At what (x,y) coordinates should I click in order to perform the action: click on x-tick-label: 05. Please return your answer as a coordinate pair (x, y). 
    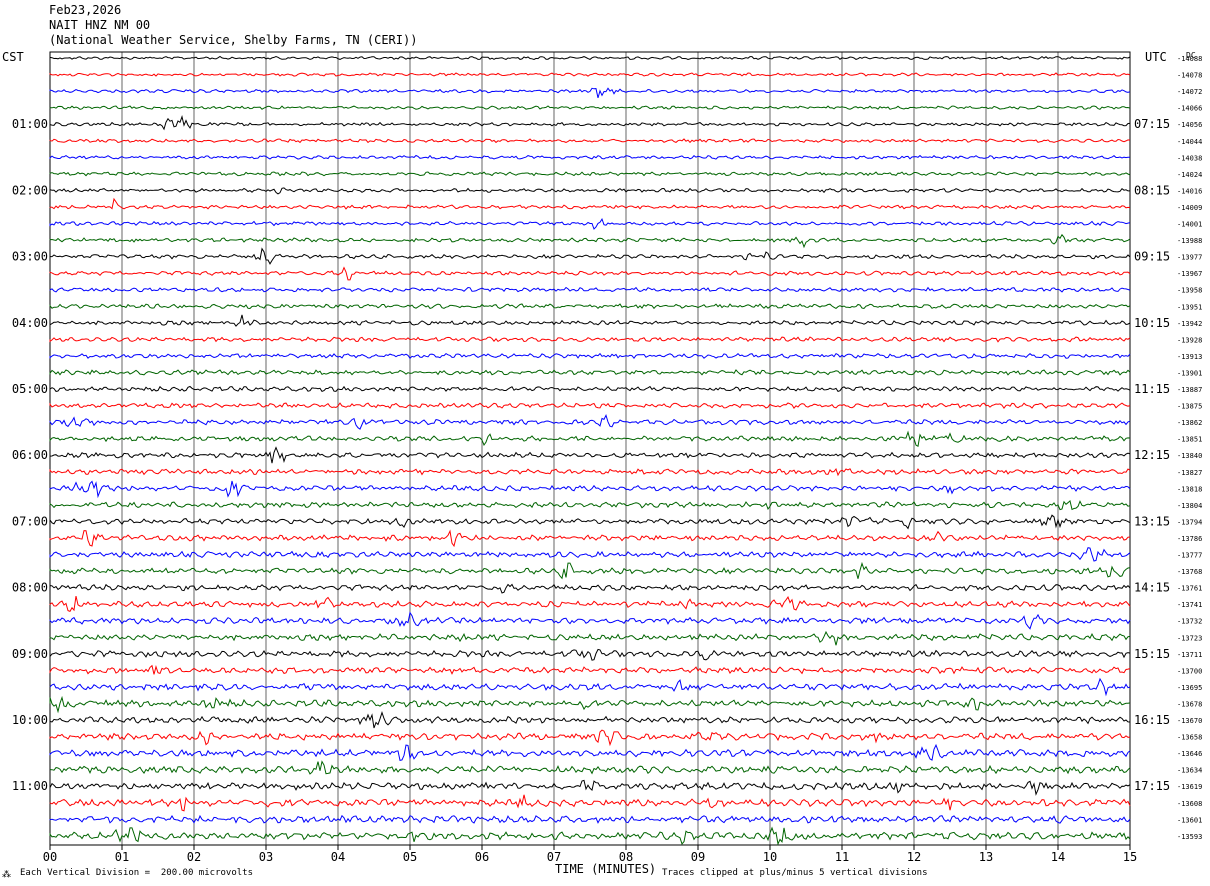
    Looking at the image, I should click on (410, 857).